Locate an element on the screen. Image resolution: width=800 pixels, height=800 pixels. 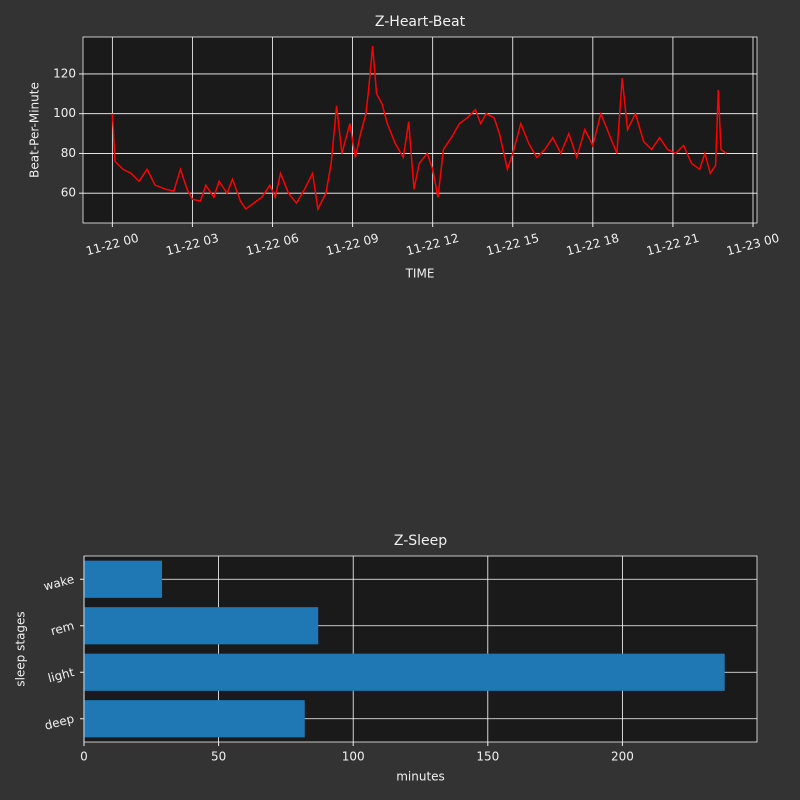
y-tick-label: 120 is located at coordinates (64, 73).